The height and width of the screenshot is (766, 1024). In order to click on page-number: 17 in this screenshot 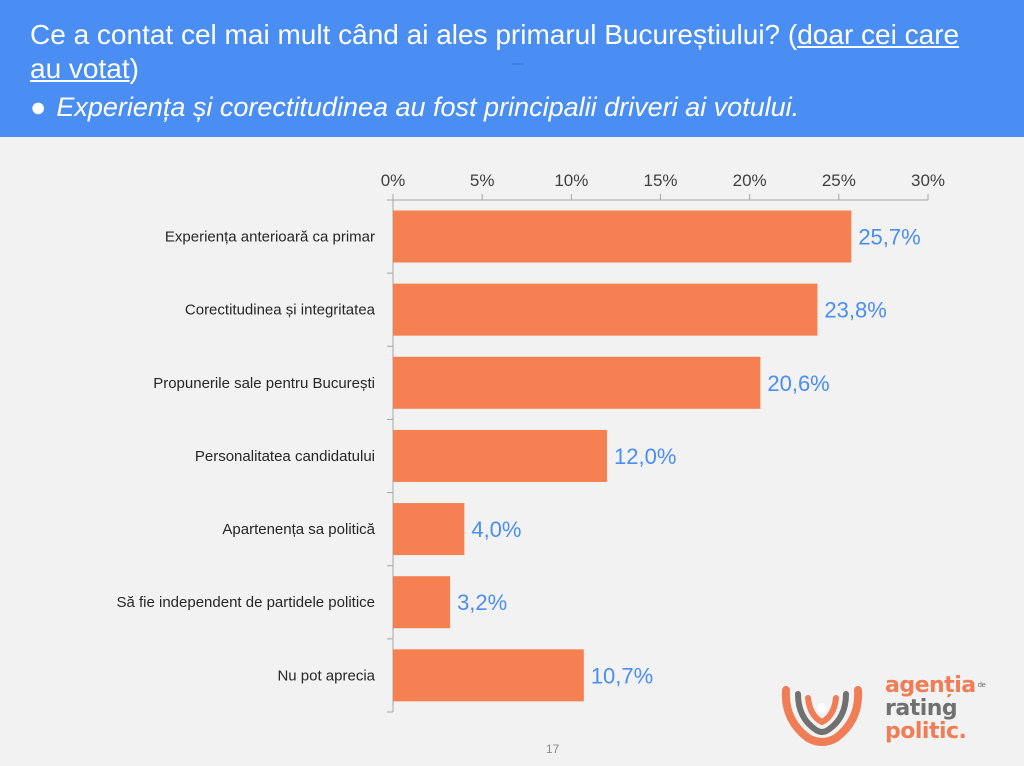, I will do `click(553, 749)`.